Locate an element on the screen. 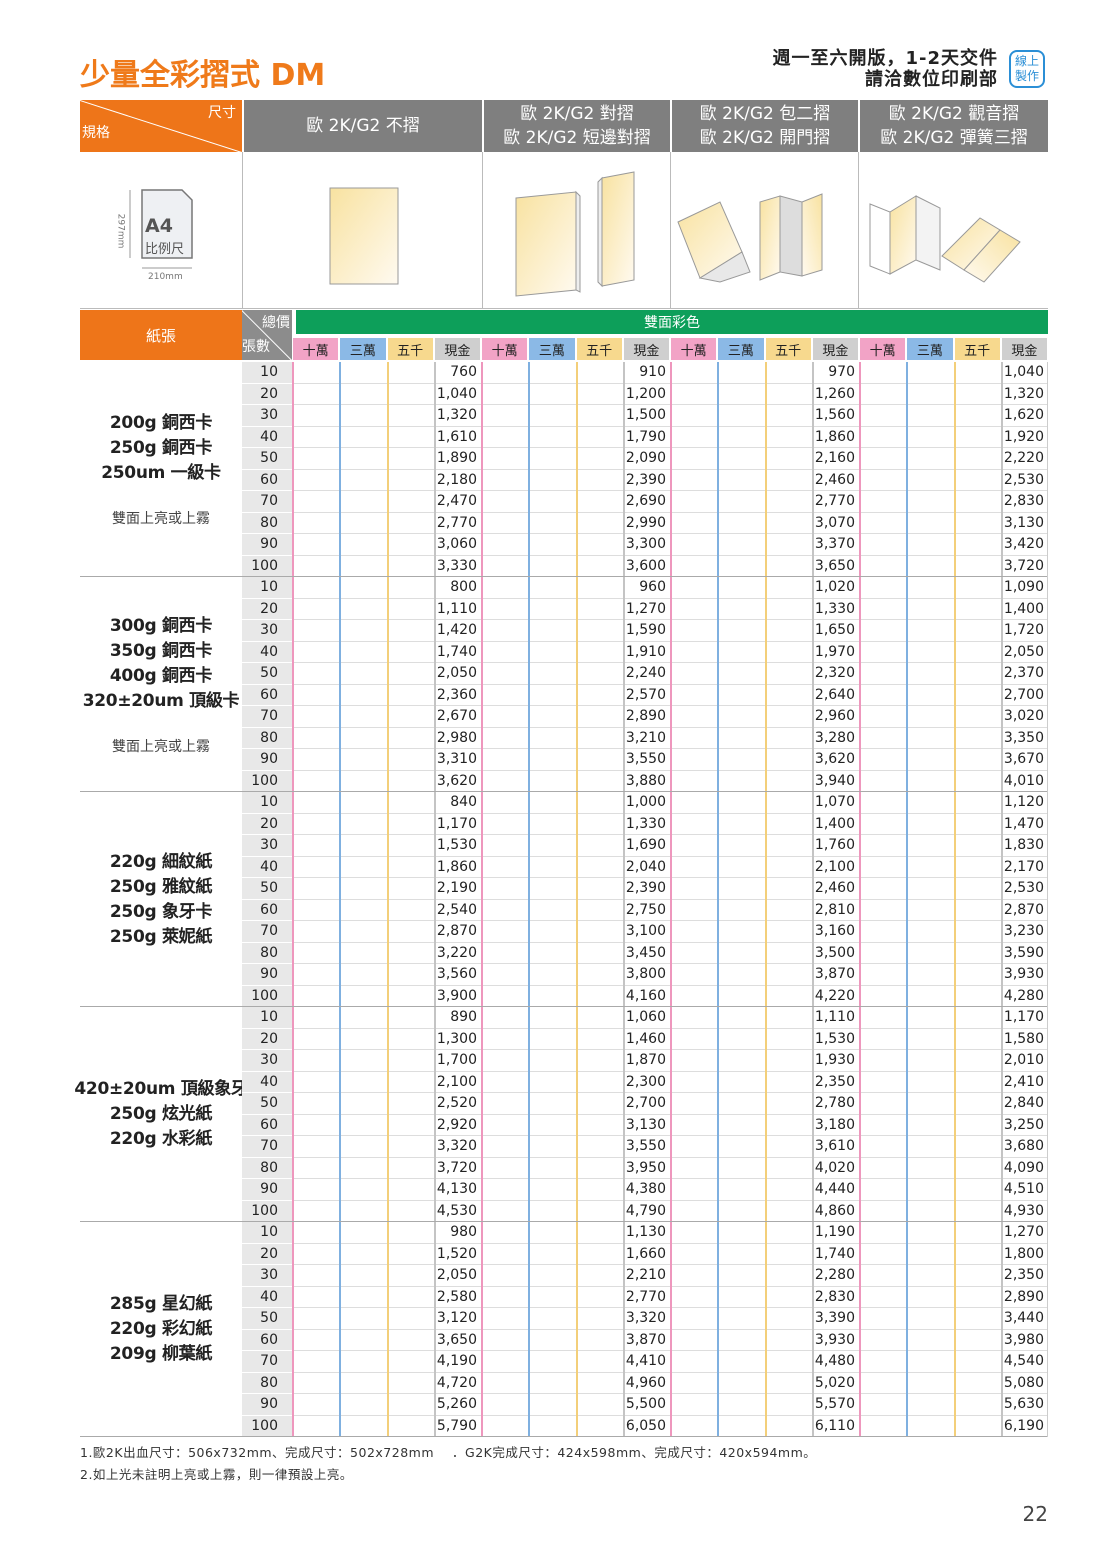 The width and height of the screenshot is (1100, 1556). a4-scale: 比例尺 is located at coordinates (165, 249).